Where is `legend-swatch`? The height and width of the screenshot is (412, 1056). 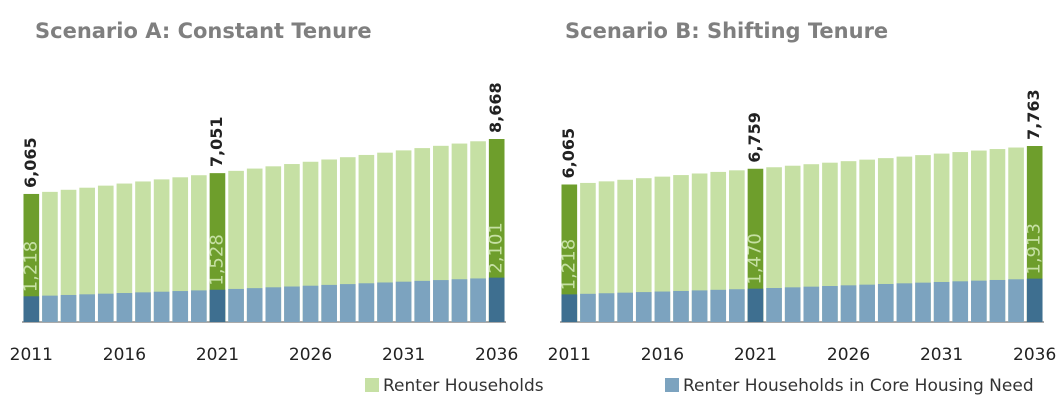
legend-swatch is located at coordinates (372, 385).